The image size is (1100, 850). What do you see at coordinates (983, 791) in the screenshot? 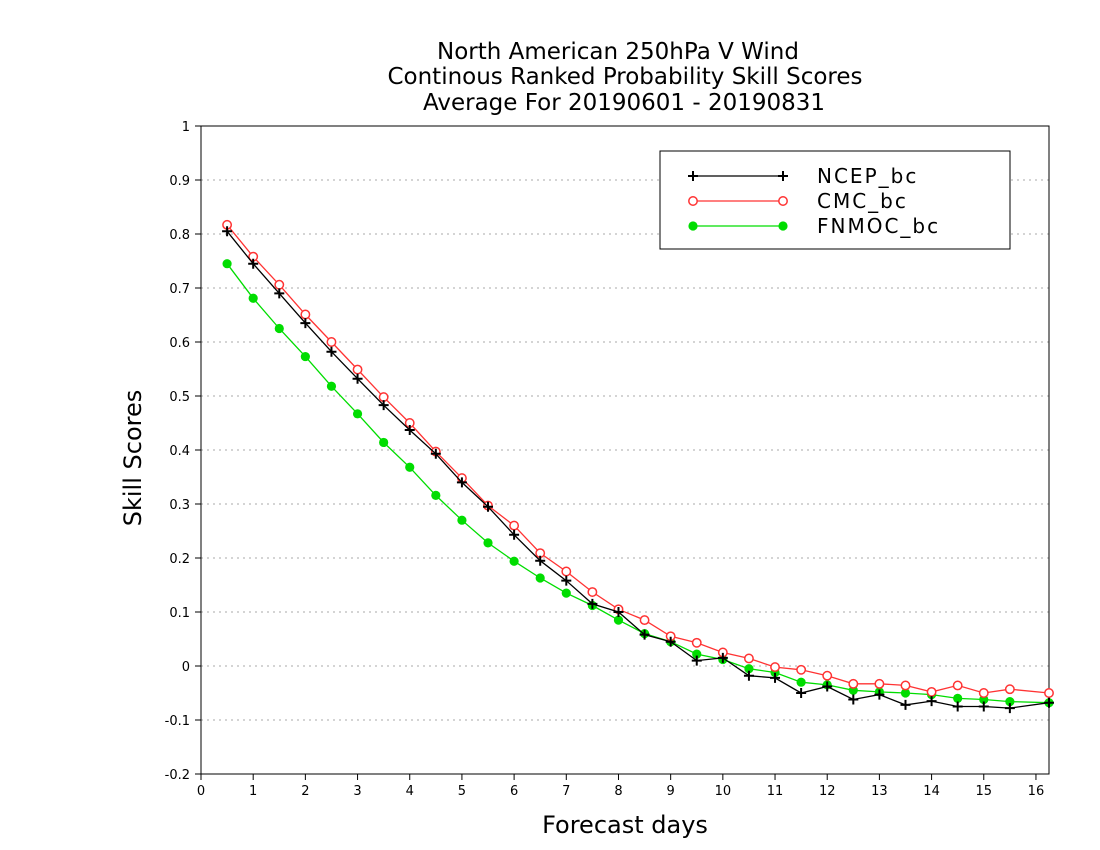
I see `x-tick-label: 15` at bounding box center [983, 791].